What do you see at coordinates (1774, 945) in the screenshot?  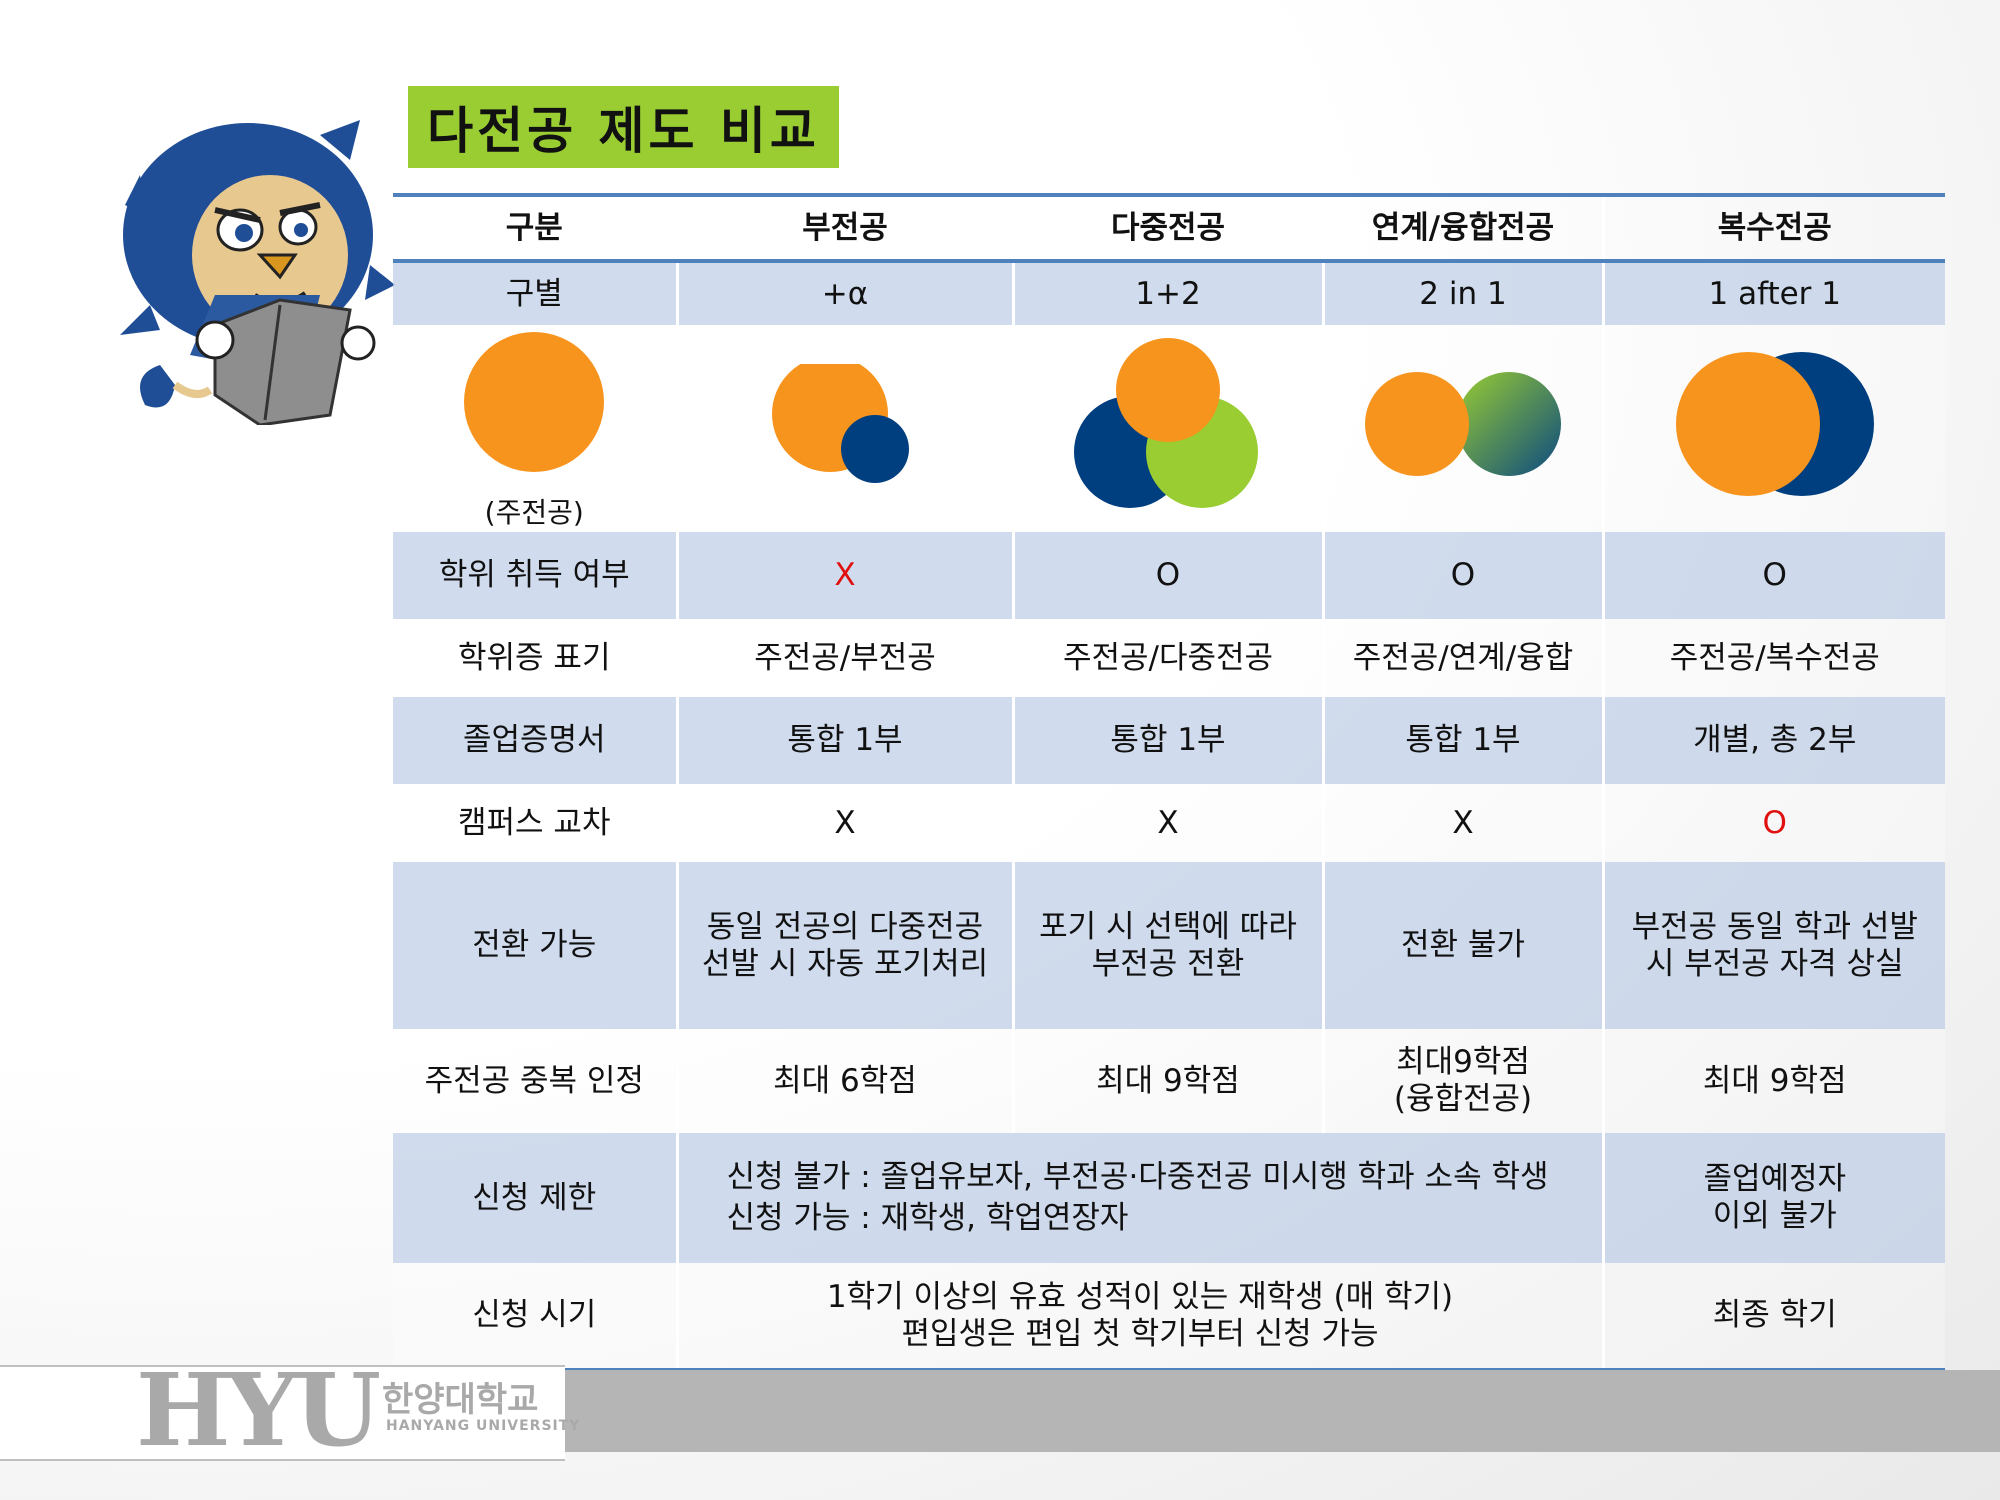 I see `table-cell: 부전공 동일 학과 선발 시 부전공 자격 상실` at bounding box center [1774, 945].